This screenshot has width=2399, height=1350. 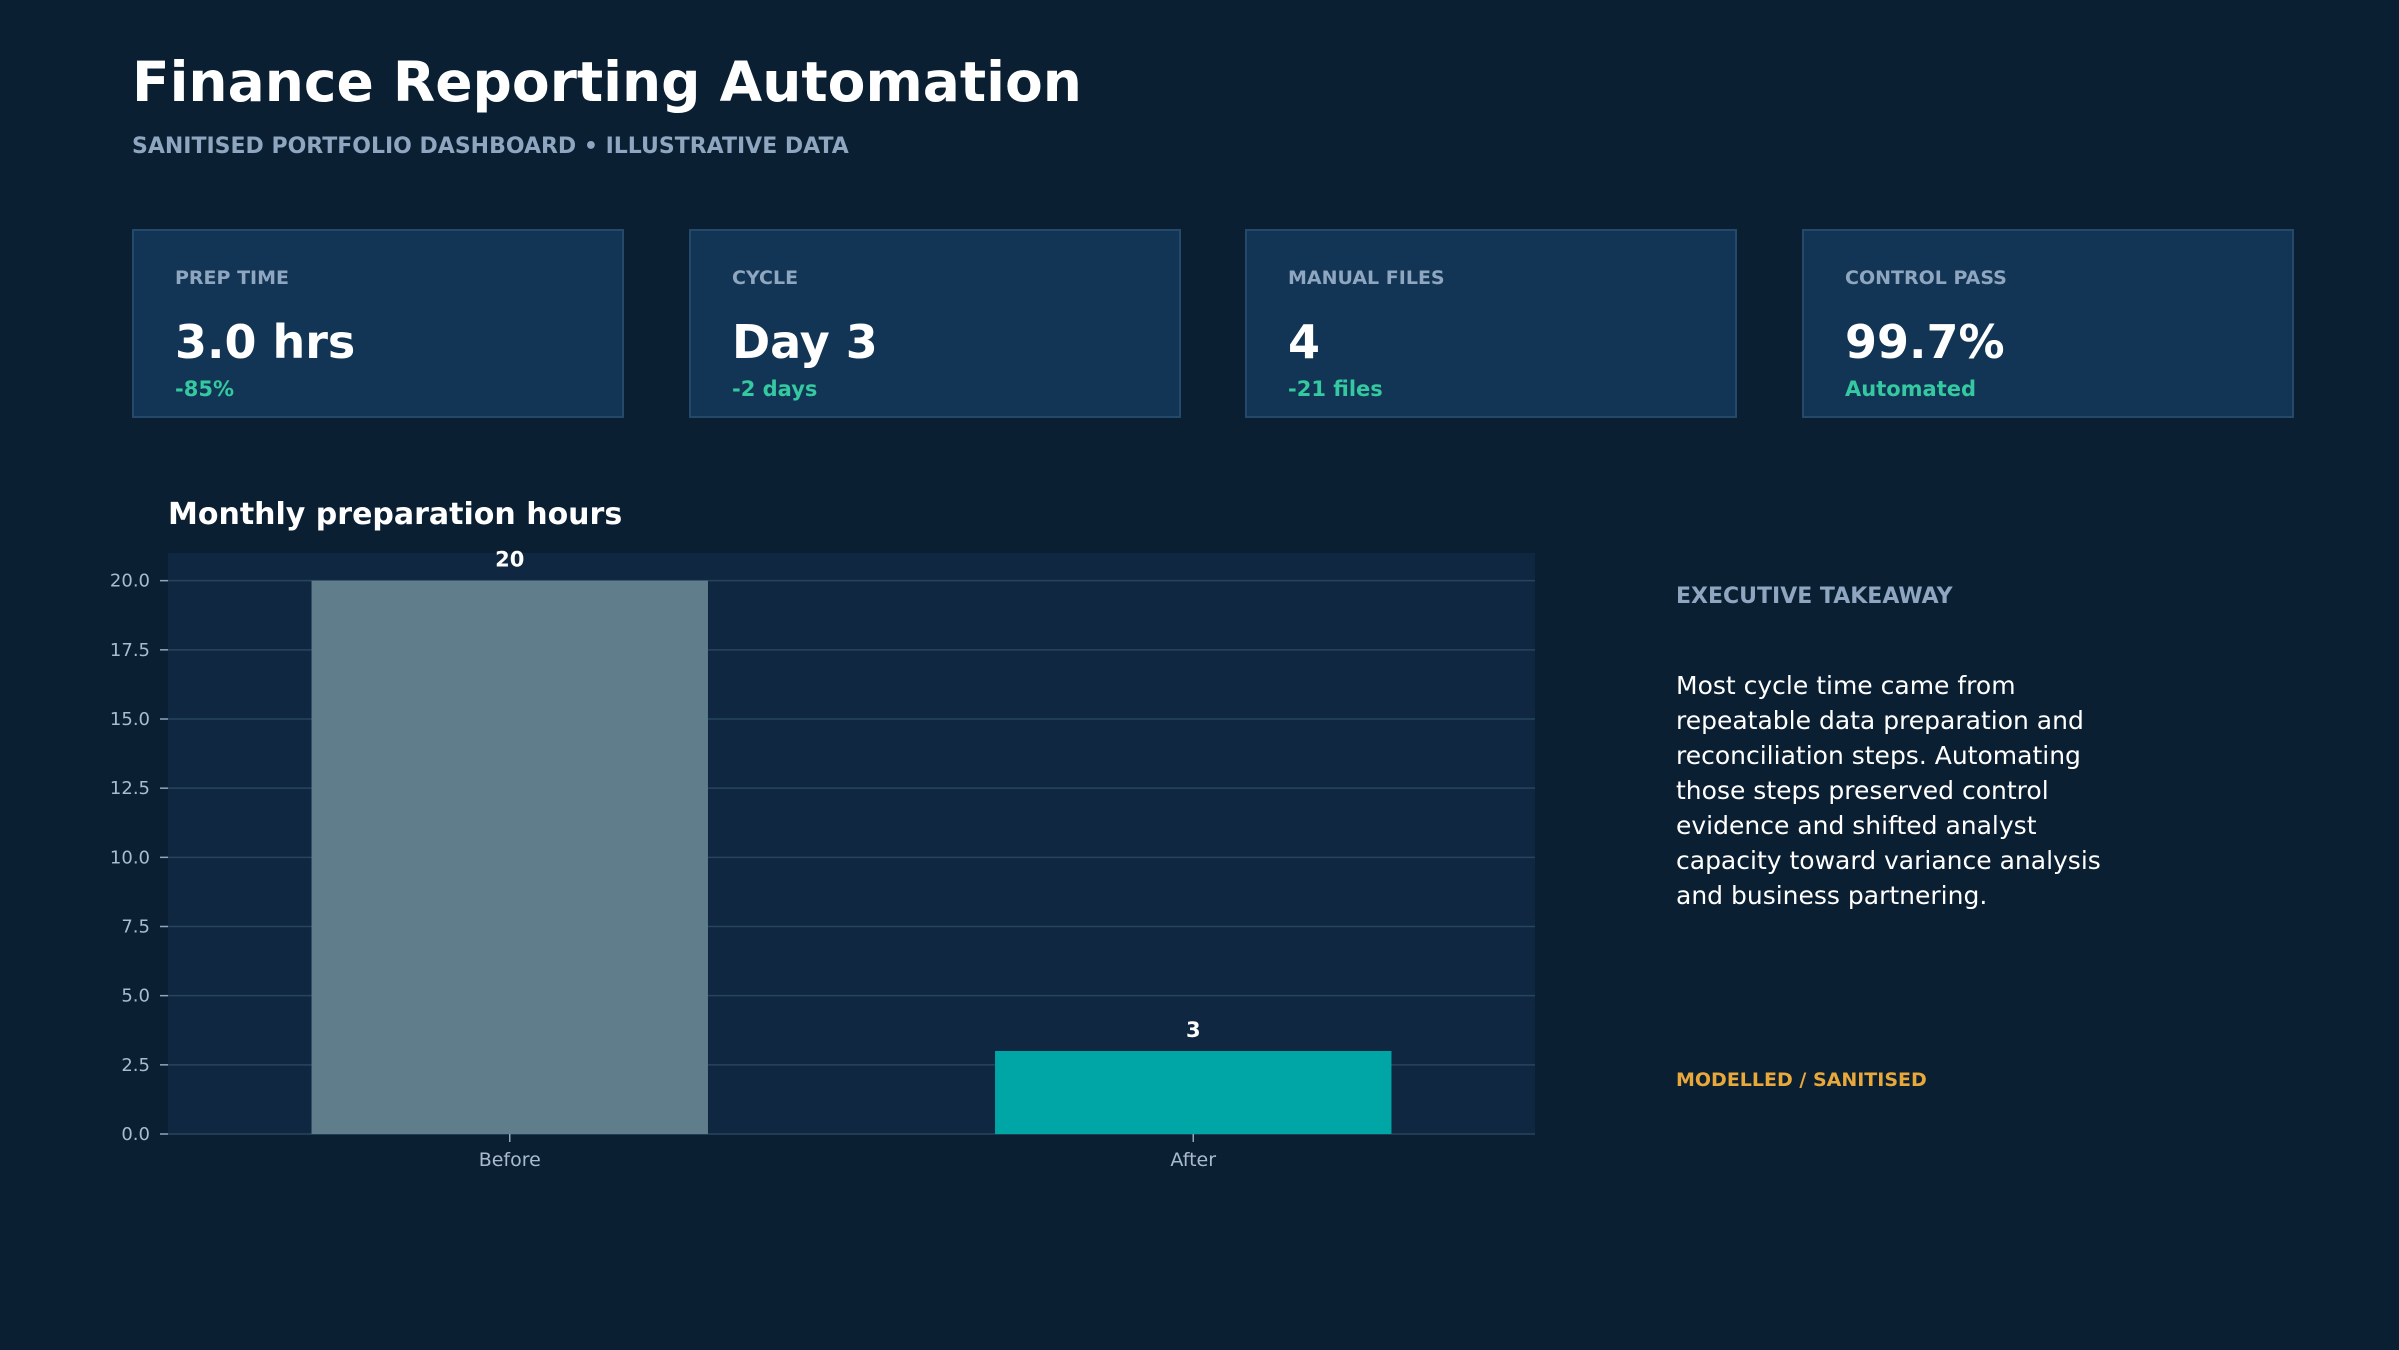 What do you see at coordinates (232, 278) in the screenshot?
I see `kpi-label: PREP TIME` at bounding box center [232, 278].